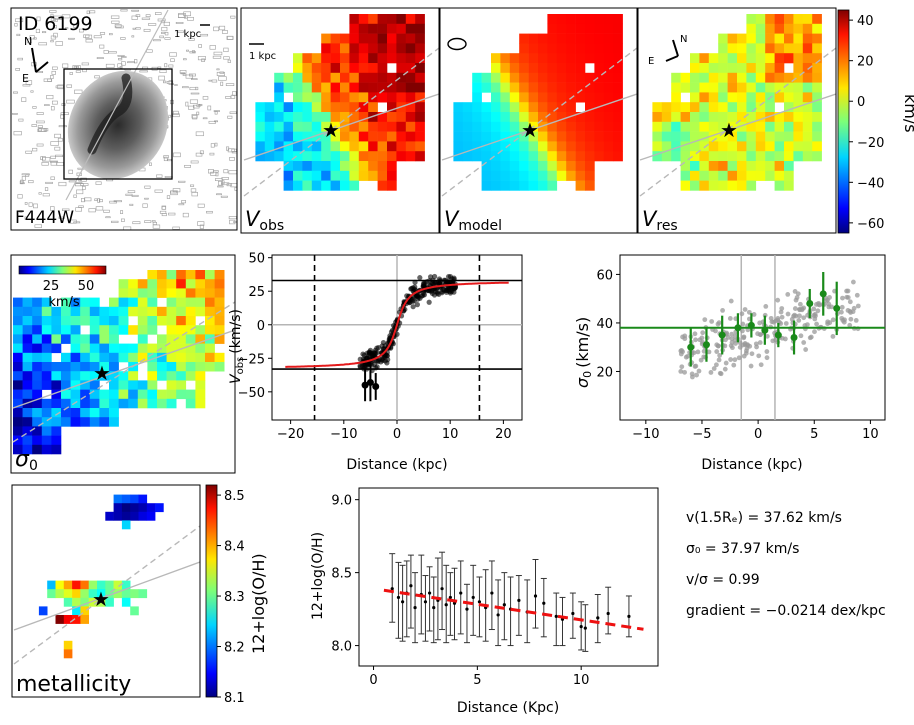 The width and height of the screenshot is (914, 725). What do you see at coordinates (729, 130) in the screenshot?
I see `star-marker-icon: ★` at bounding box center [729, 130].